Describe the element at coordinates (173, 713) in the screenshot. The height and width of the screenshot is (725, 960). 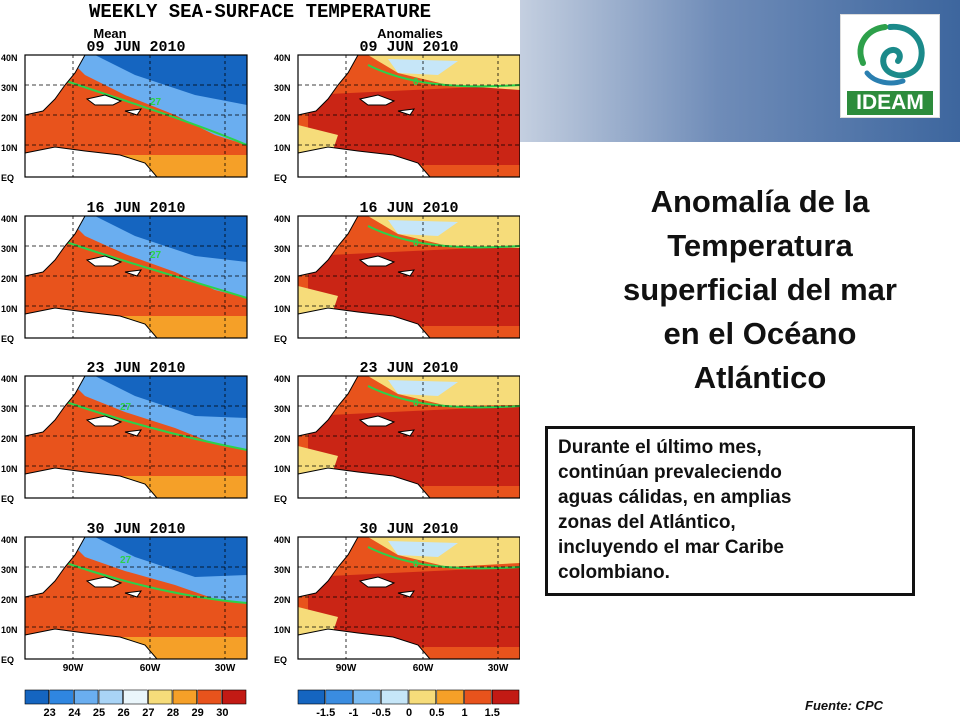
I see `scale-label: 28` at that location.